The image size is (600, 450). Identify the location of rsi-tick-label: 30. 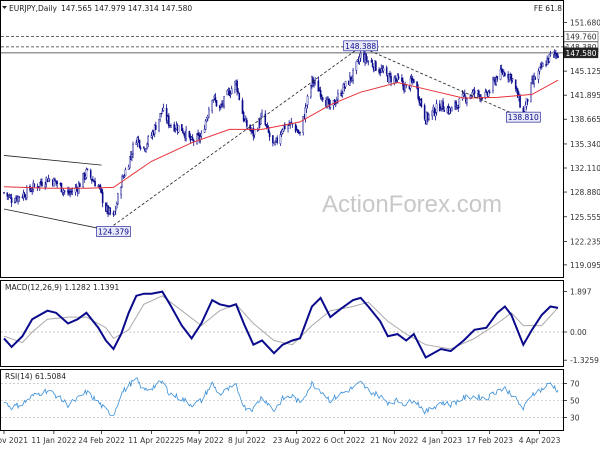
(575, 417).